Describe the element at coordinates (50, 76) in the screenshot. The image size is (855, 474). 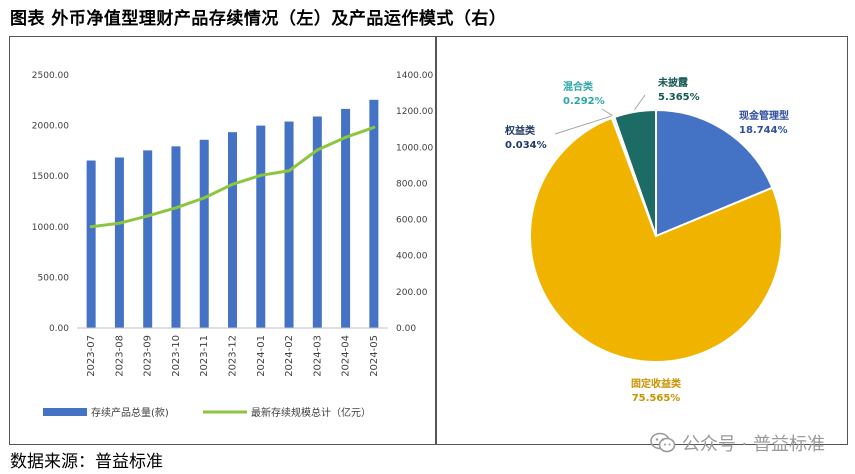
I see `y-left-tick-label: 2500.00` at that location.